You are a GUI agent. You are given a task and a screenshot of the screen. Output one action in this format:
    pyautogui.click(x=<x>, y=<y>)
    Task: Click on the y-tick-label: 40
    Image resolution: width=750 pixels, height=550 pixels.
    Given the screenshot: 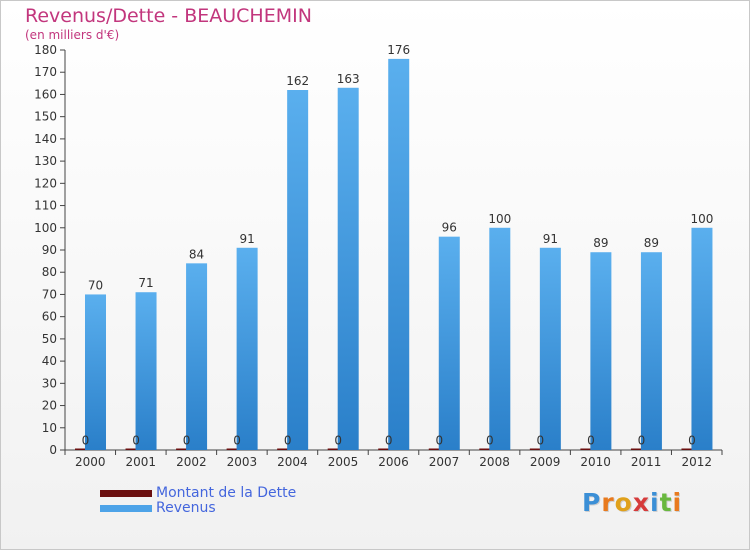 What is the action you would take?
    pyautogui.click(x=49, y=361)
    